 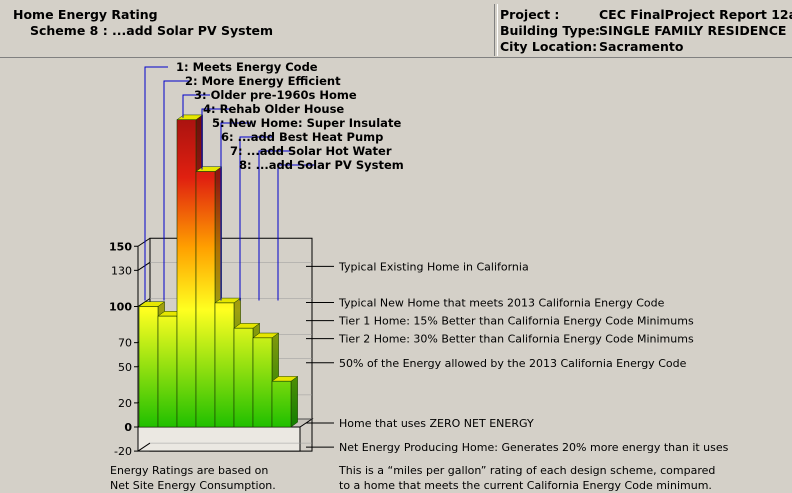 What do you see at coordinates (550, 30) in the screenshot?
I see `building-type-label: Building Type:` at bounding box center [550, 30].